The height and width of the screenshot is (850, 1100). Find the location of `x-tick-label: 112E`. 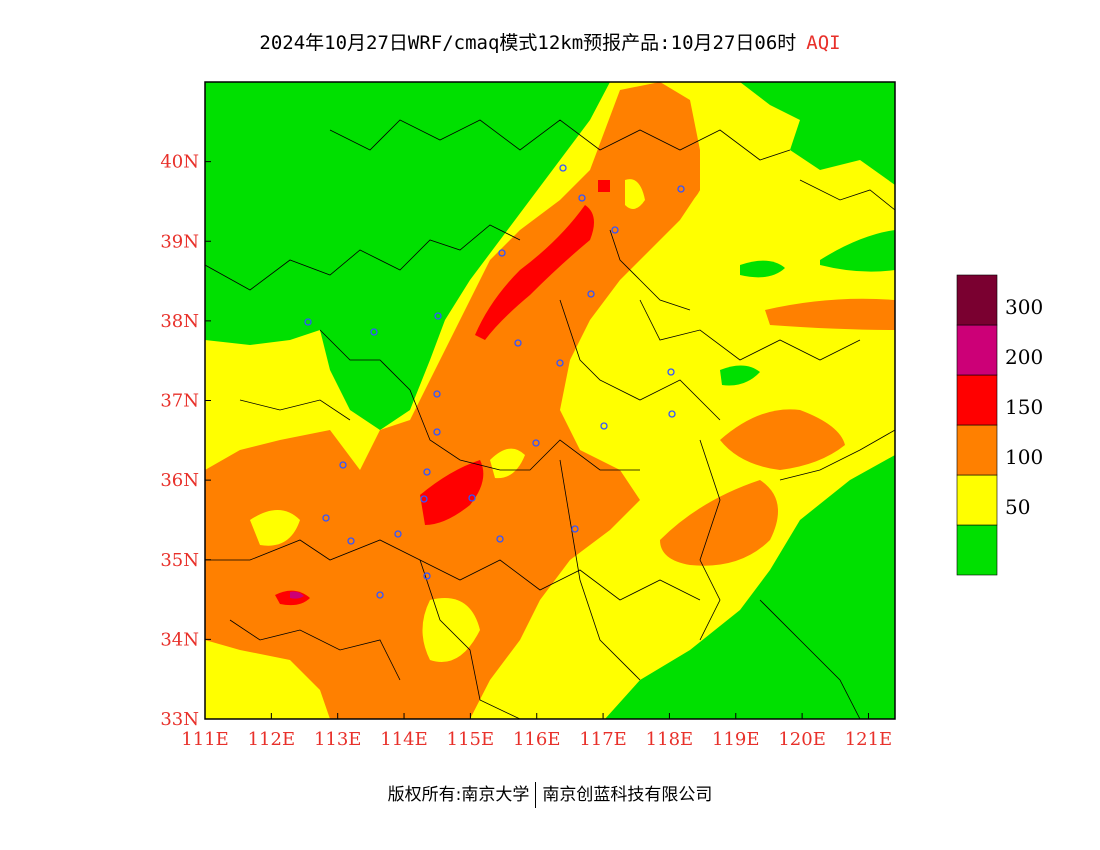

x-tick-label: 112E is located at coordinates (272, 739).